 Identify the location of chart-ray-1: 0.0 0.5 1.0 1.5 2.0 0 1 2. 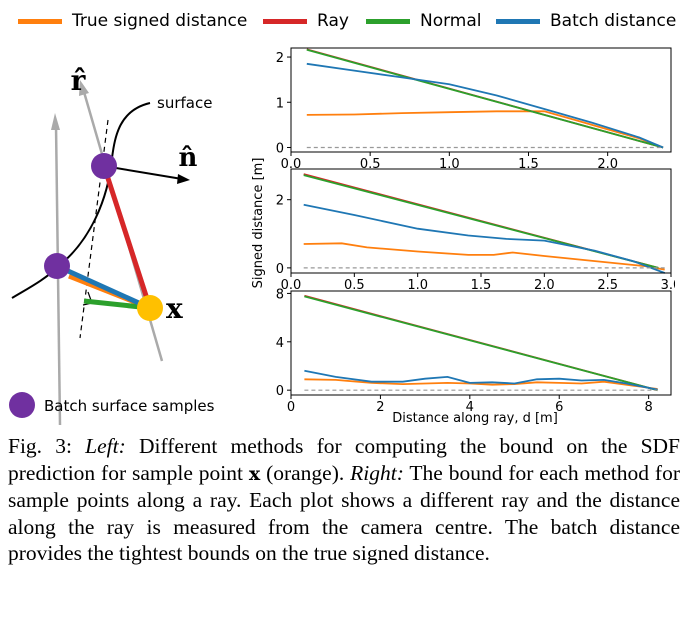
(474, 109).